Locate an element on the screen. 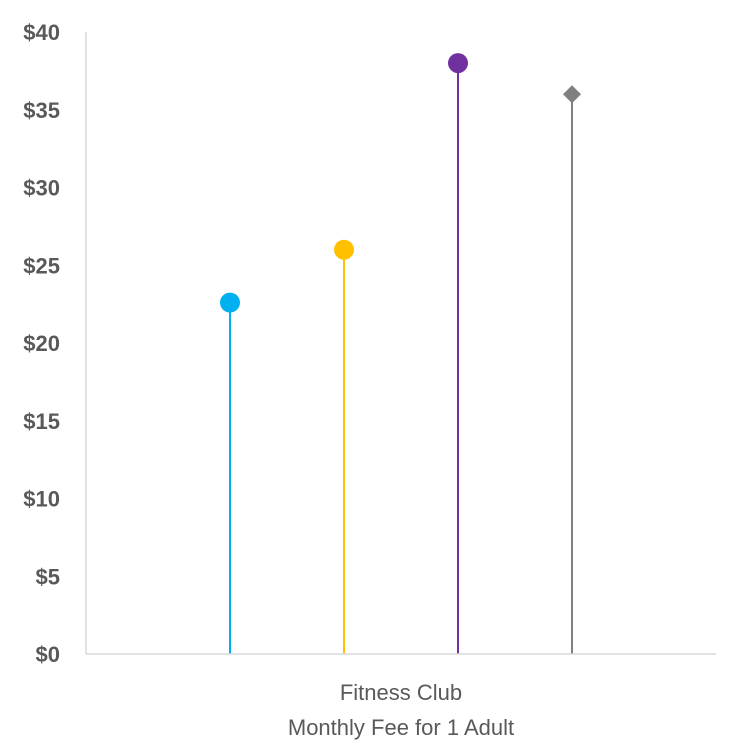 This screenshot has width=739, height=756. y-tick-label: $35 is located at coordinates (41, 110).